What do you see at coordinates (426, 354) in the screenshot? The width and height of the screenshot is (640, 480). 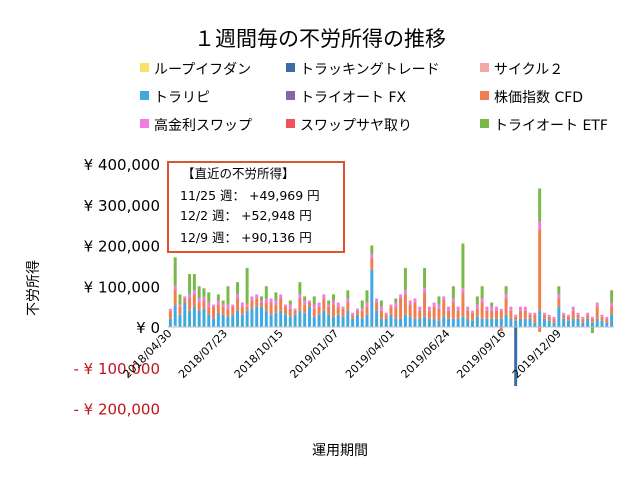 I see `x-tick-label: 2019/06/24` at bounding box center [426, 354].